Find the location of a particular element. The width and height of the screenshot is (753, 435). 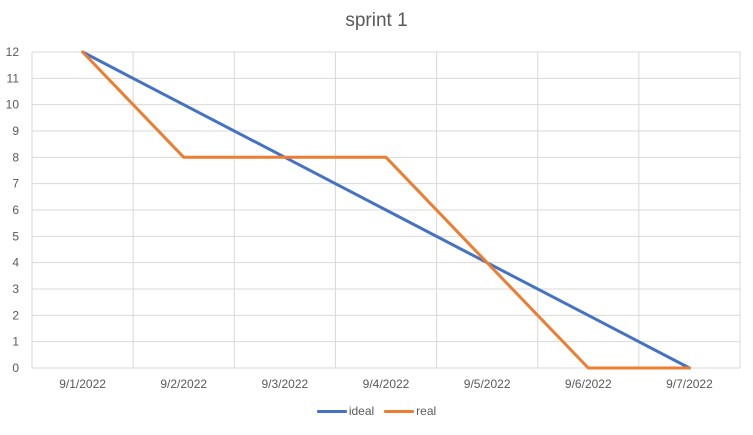

legend-item-ideal: ideal is located at coordinates (345, 411).